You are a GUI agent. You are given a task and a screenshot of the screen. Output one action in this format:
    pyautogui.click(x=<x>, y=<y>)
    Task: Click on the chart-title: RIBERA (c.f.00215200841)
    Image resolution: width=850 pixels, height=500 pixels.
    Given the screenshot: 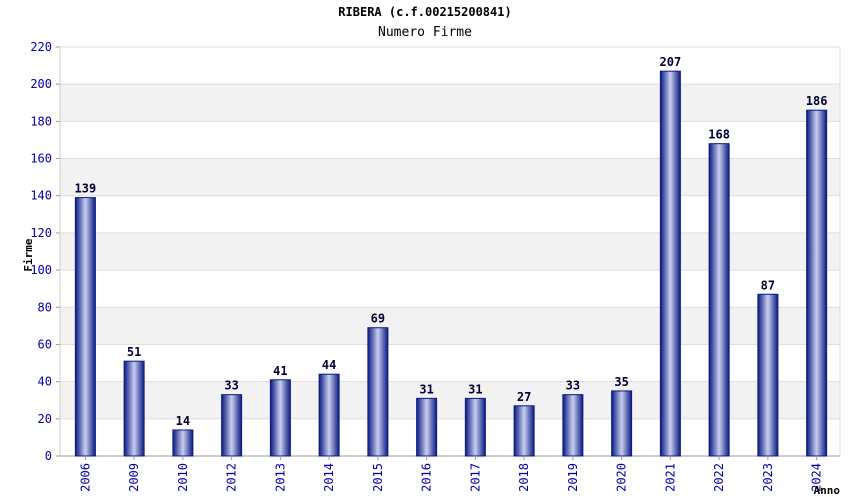 What is the action you would take?
    pyautogui.click(x=425, y=12)
    